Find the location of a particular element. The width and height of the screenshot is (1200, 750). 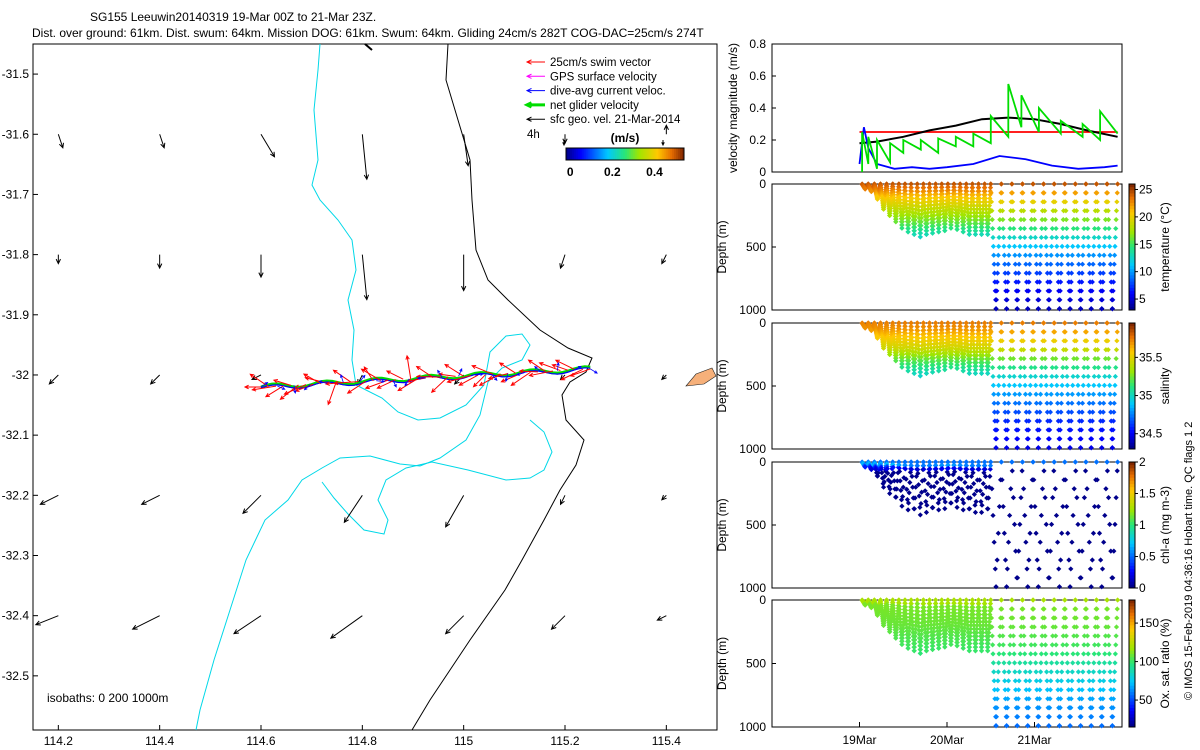

isobath-label: isobaths: 0 200 1000m is located at coordinates (107, 698).